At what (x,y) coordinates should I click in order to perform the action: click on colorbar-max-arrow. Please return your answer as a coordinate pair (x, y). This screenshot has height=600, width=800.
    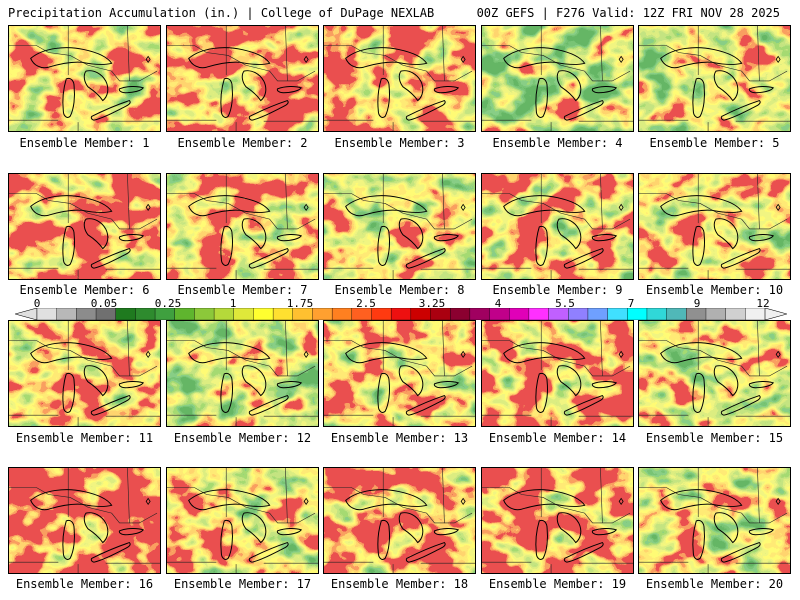
    Looking at the image, I should click on (775, 314).